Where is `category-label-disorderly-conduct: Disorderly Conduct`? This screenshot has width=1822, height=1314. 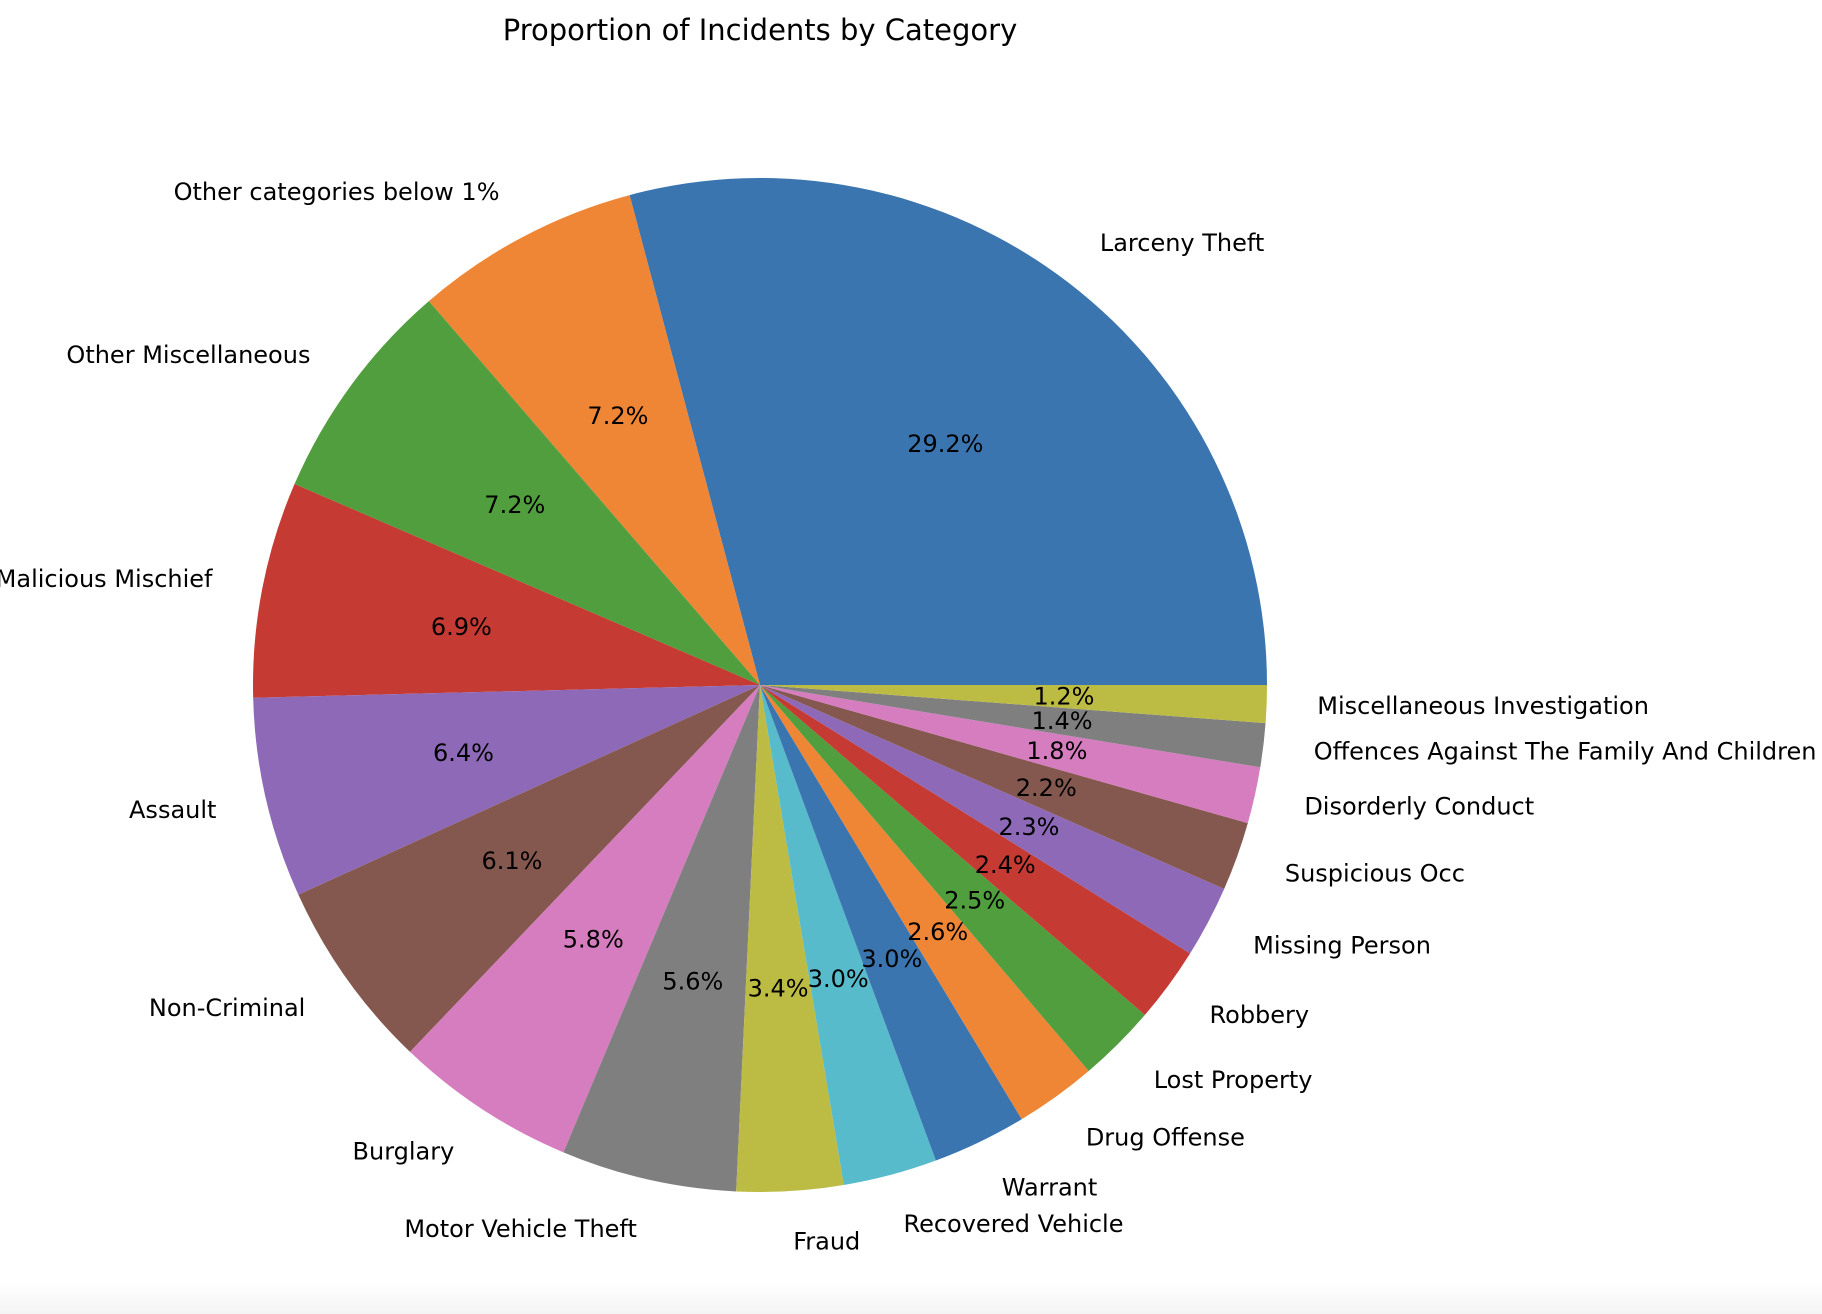 category-label-disorderly-conduct: Disorderly Conduct is located at coordinates (1419, 806).